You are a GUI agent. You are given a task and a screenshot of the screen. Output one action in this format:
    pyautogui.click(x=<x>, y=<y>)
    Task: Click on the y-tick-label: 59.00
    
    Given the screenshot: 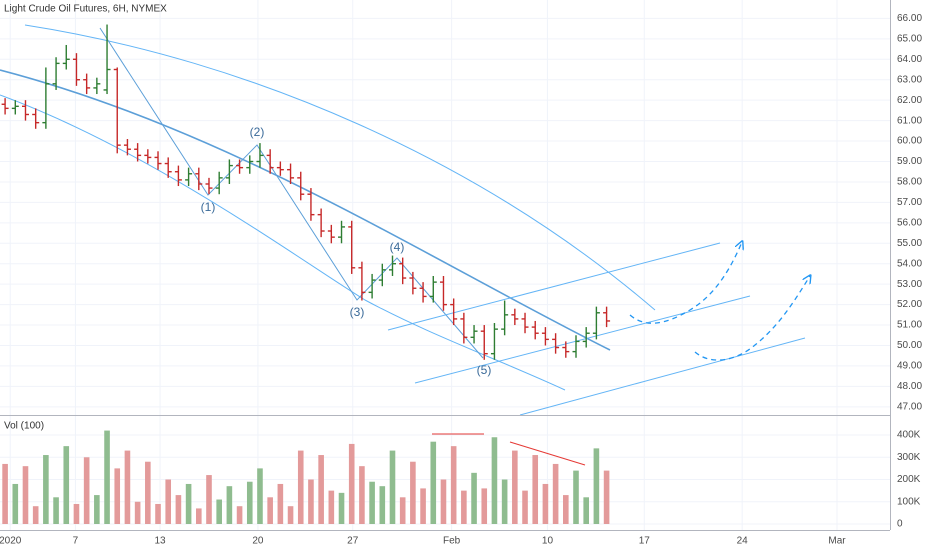 What is the action you would take?
    pyautogui.click(x=909, y=161)
    